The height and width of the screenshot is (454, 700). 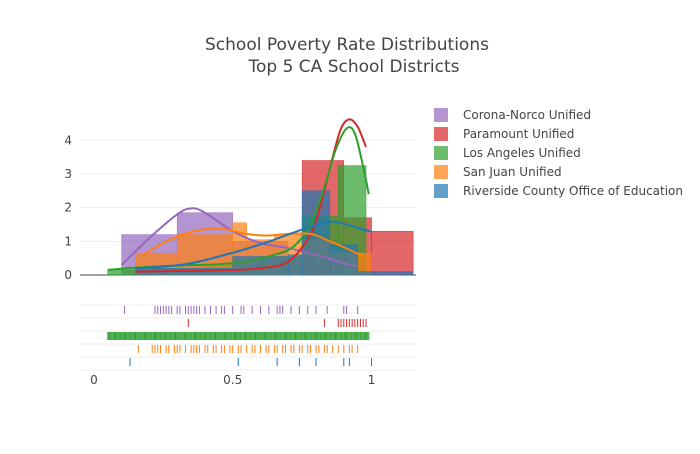 What do you see at coordinates (94, 380) in the screenshot?
I see `x-tick-label: 0` at bounding box center [94, 380].